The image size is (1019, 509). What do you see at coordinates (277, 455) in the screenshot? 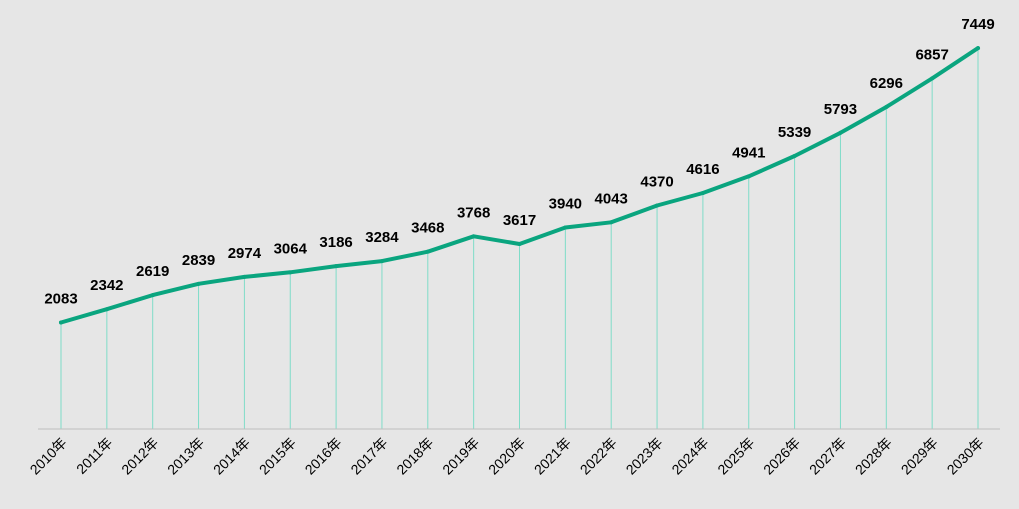
I see `x-tick-label: 2015年` at bounding box center [277, 455].